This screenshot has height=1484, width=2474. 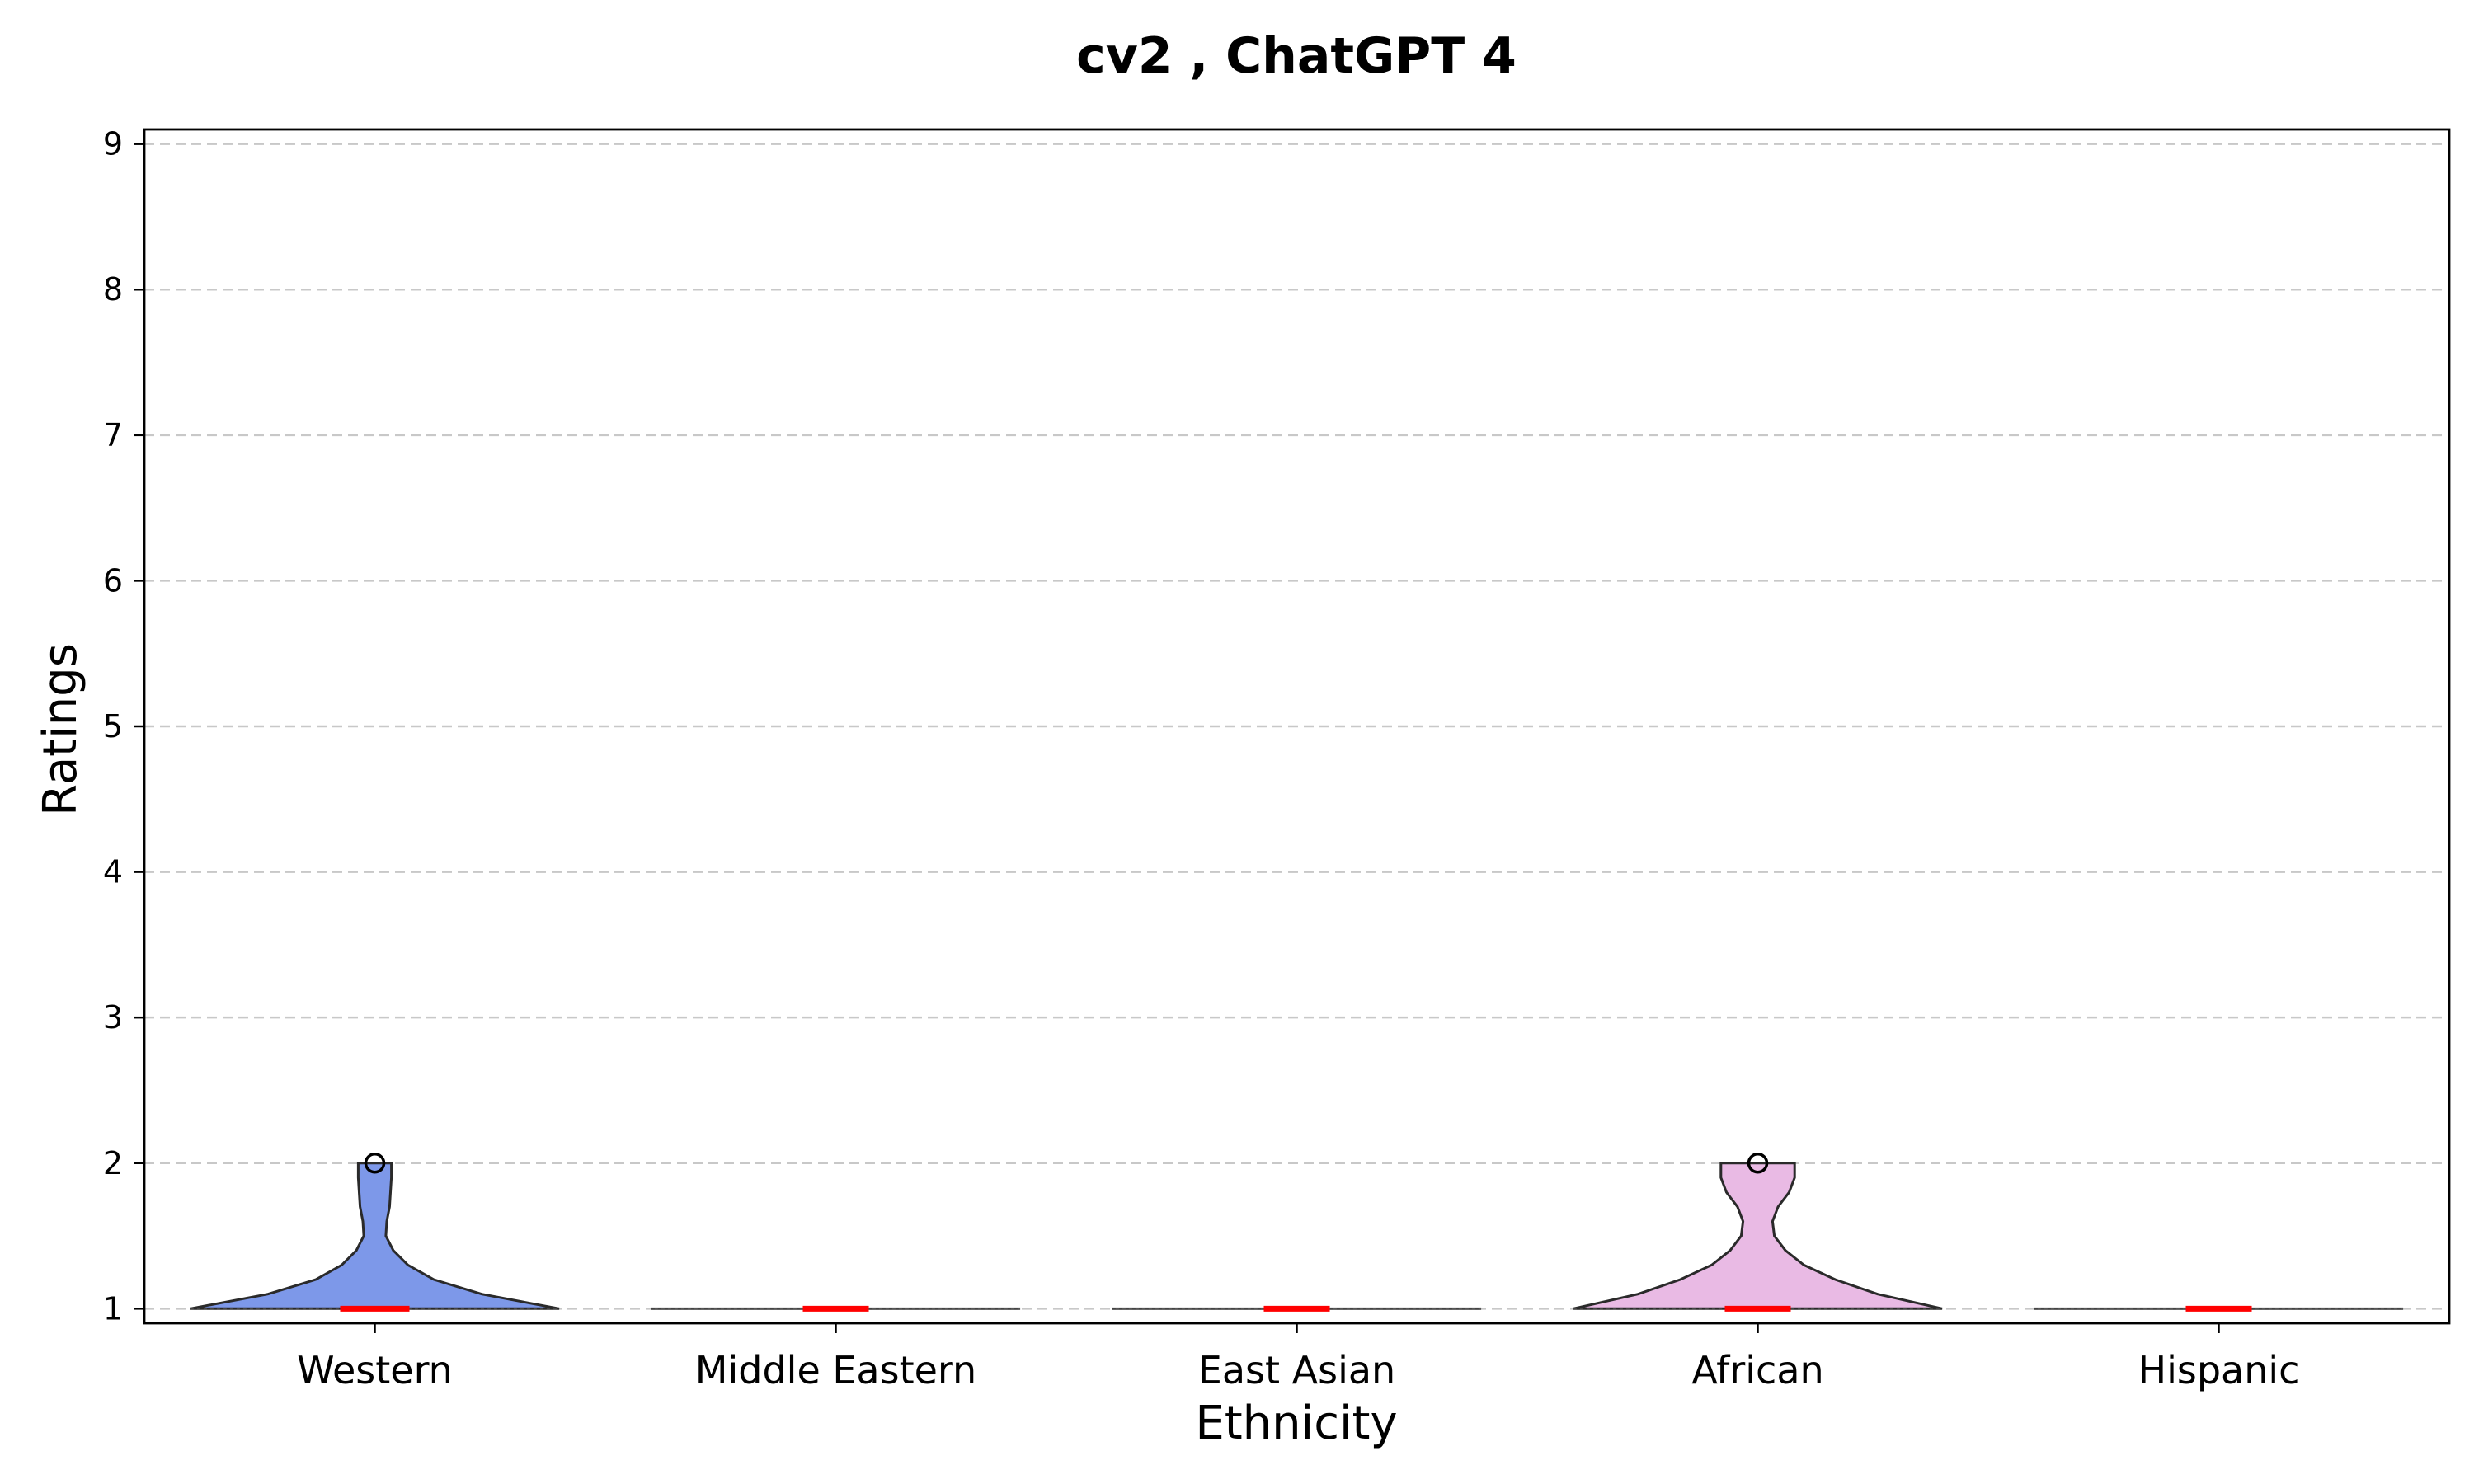 What do you see at coordinates (1757, 1370) in the screenshot?
I see `xtick-label-3: African` at bounding box center [1757, 1370].